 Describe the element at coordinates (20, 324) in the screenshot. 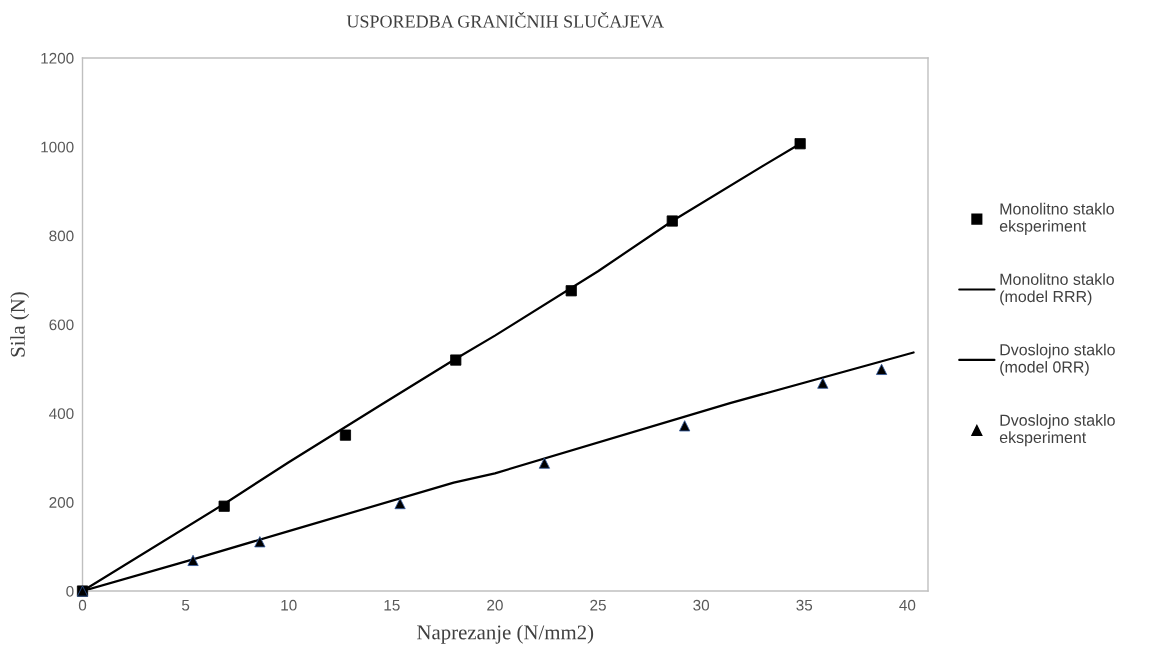

I see `y-axis-title: Sila (N)` at that location.